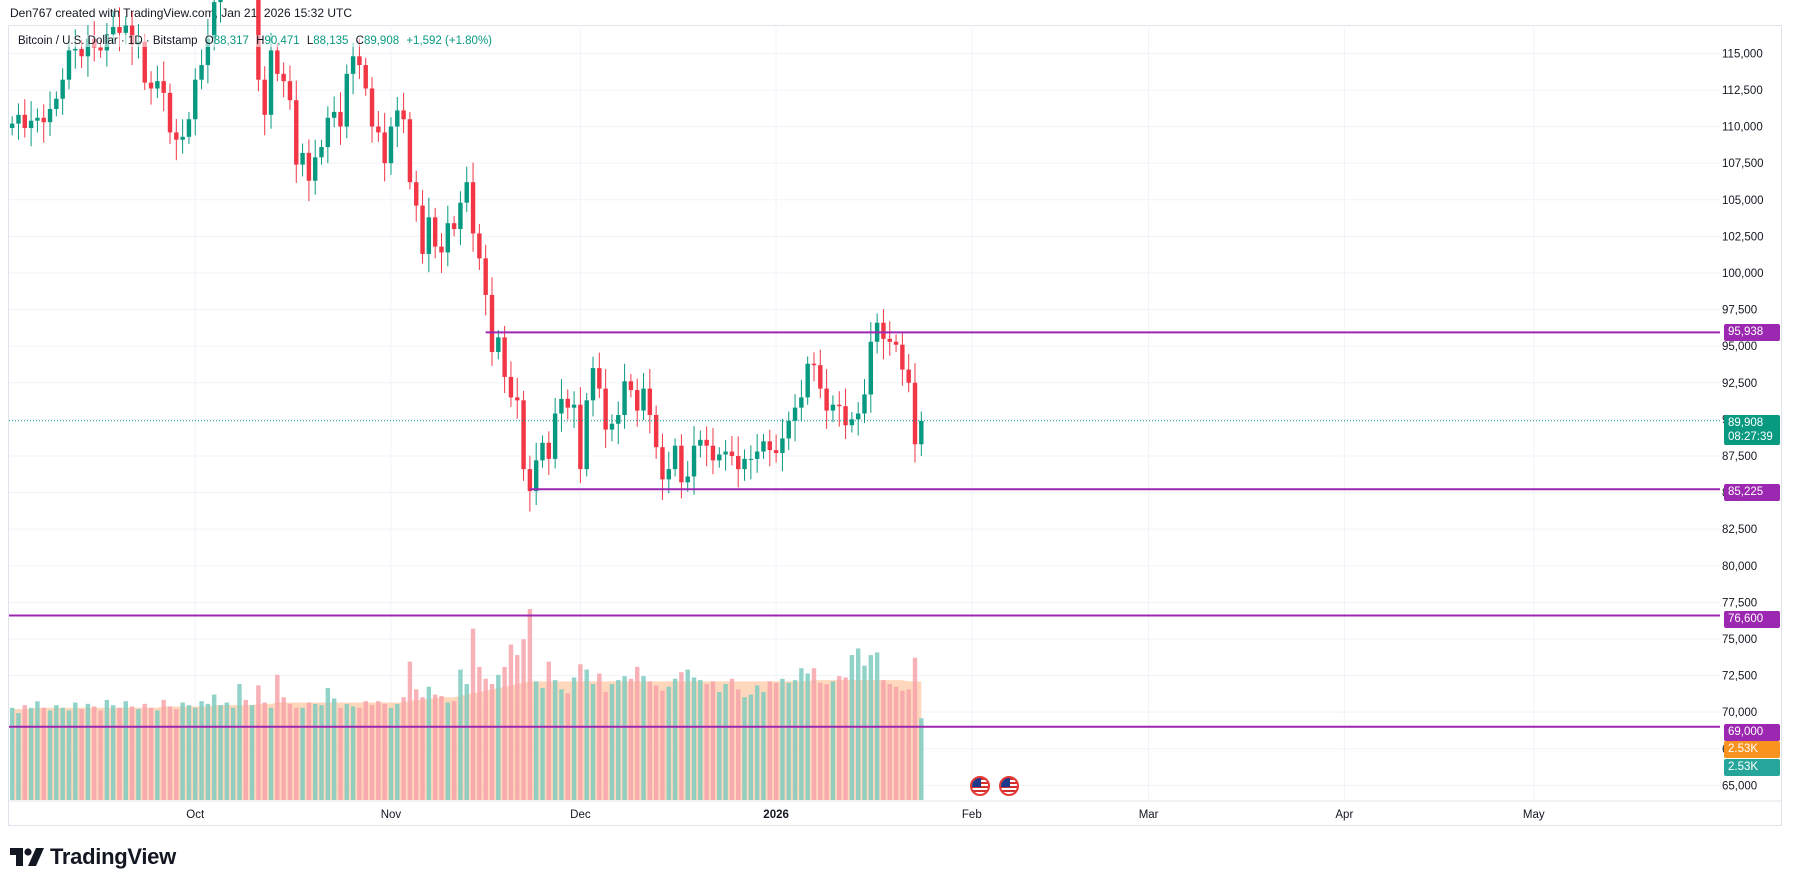 This screenshot has height=887, width=1793. I want to click on volume-histogram, so click(466, 704).